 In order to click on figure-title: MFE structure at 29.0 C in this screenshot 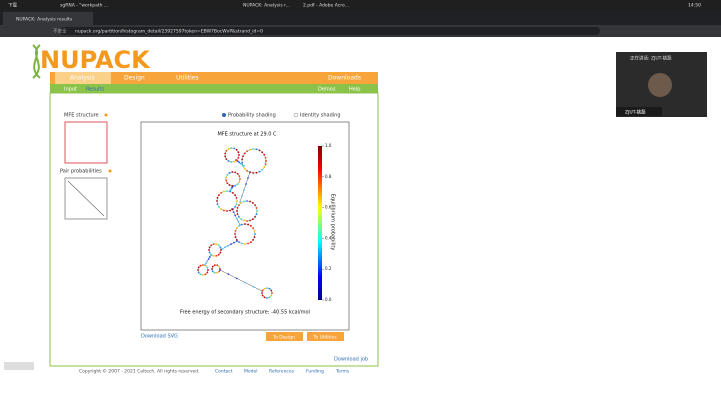, I will do `click(247, 135)`.